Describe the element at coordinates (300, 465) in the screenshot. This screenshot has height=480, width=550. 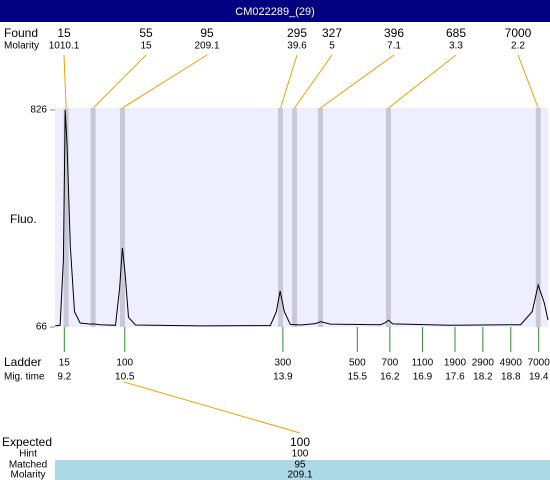
I see `match-value: 95` at that location.